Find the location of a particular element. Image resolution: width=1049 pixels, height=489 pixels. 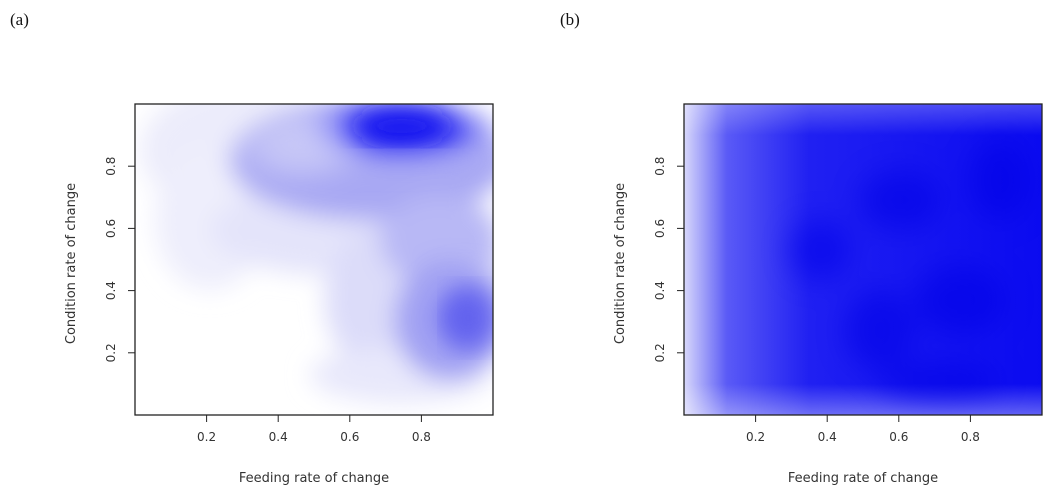

x-tick-label-a: 0.4 is located at coordinates (278, 437).